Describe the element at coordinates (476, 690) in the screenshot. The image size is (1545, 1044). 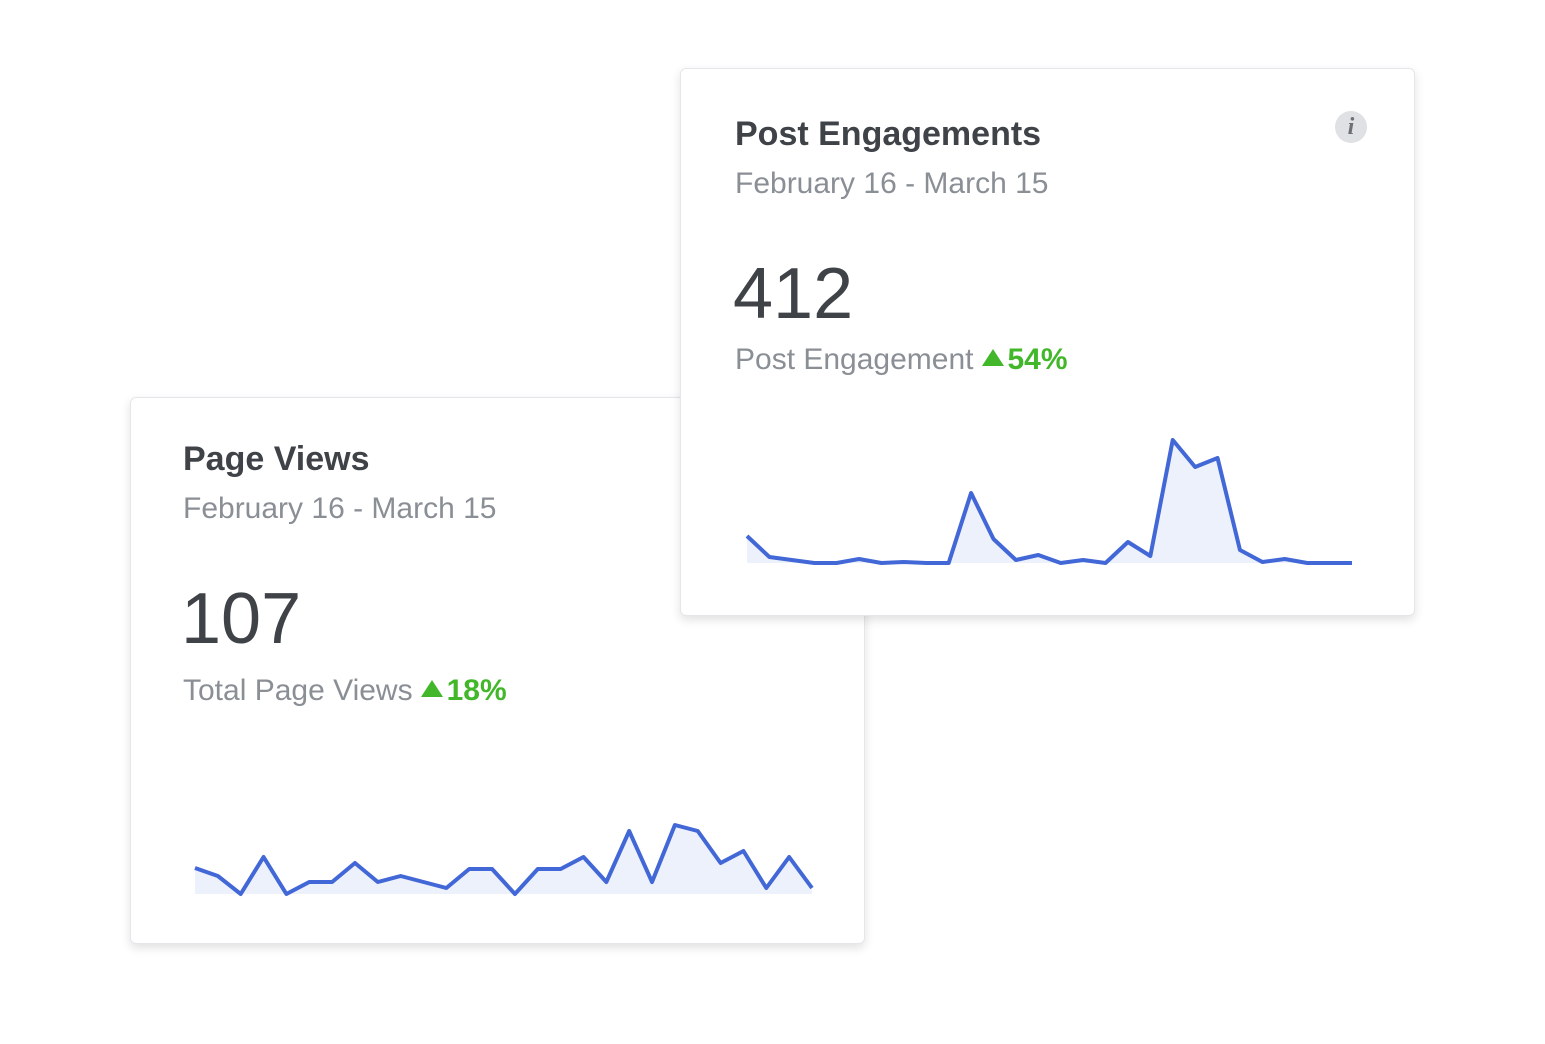
I see `change: 18%` at that location.